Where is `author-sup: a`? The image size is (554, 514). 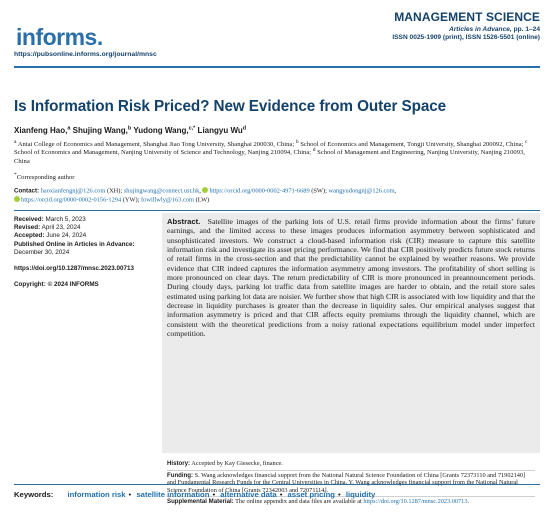
author-sup: a is located at coordinates (69, 128).